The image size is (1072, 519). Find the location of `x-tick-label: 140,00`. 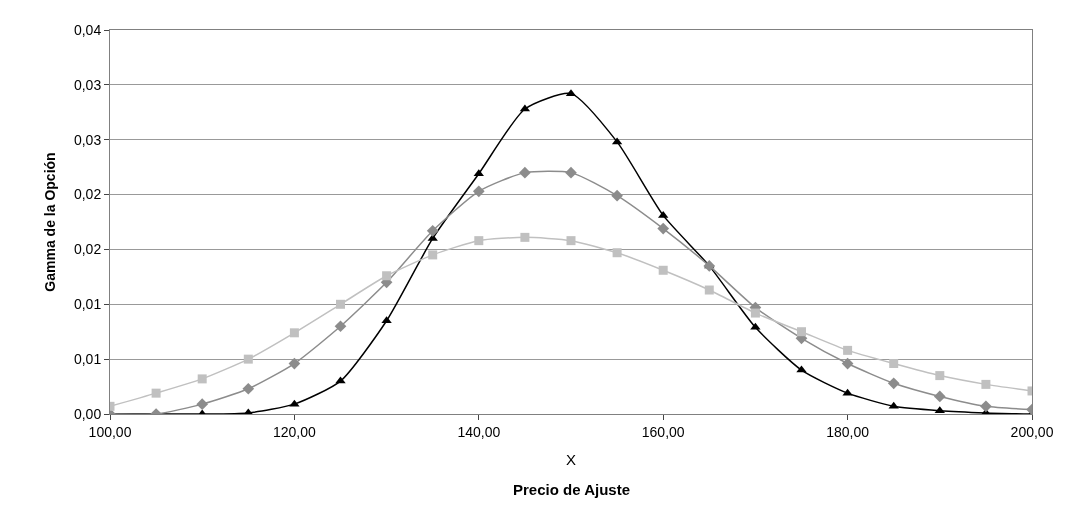

x-tick-label: 140,00 is located at coordinates (479, 431).